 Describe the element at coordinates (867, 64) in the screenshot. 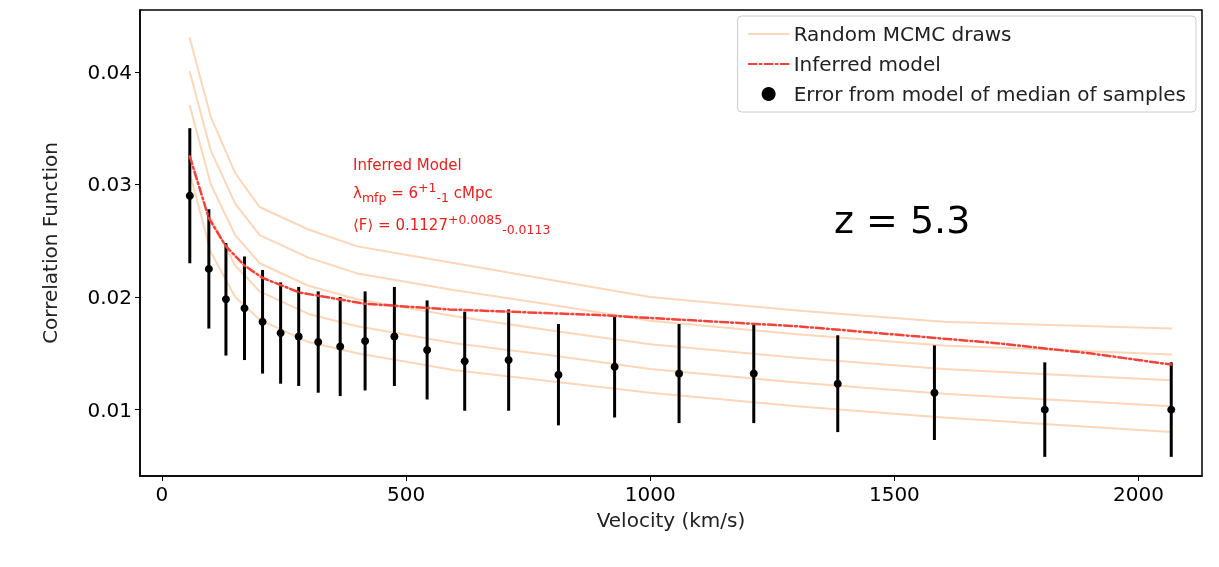

I see `legend-label: Inferred model` at that location.